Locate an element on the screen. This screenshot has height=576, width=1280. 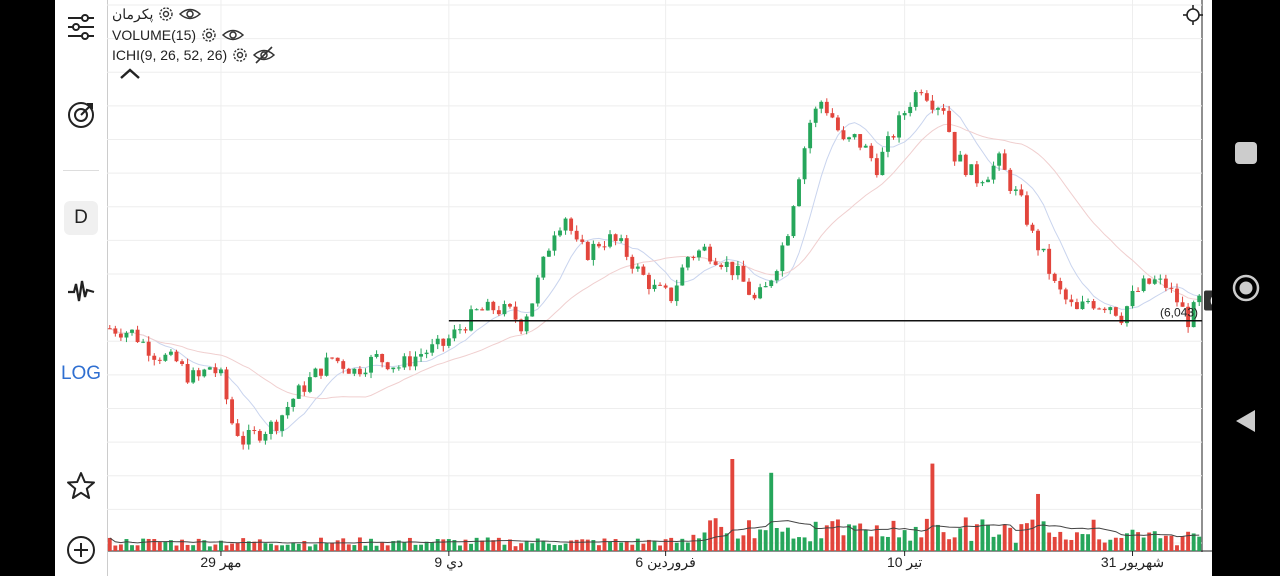
time-tick-label: 29 مهر is located at coordinates (220, 562).